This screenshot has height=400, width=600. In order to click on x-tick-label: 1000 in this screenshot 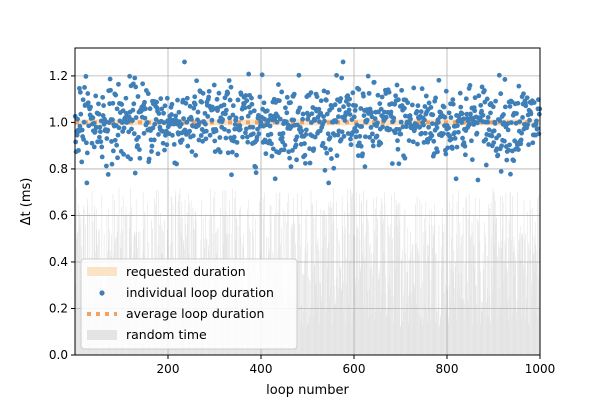, I will do `click(540, 369)`.